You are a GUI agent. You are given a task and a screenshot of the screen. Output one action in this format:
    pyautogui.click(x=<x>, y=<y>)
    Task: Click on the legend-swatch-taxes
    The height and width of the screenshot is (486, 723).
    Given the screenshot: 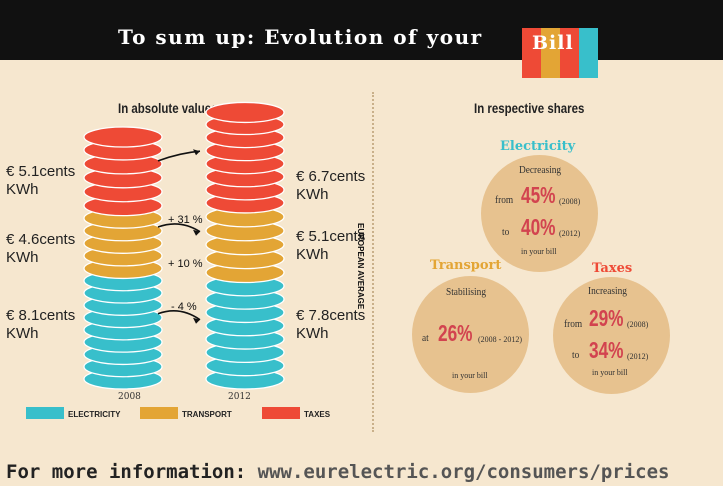 What is the action you would take?
    pyautogui.click(x=281, y=413)
    